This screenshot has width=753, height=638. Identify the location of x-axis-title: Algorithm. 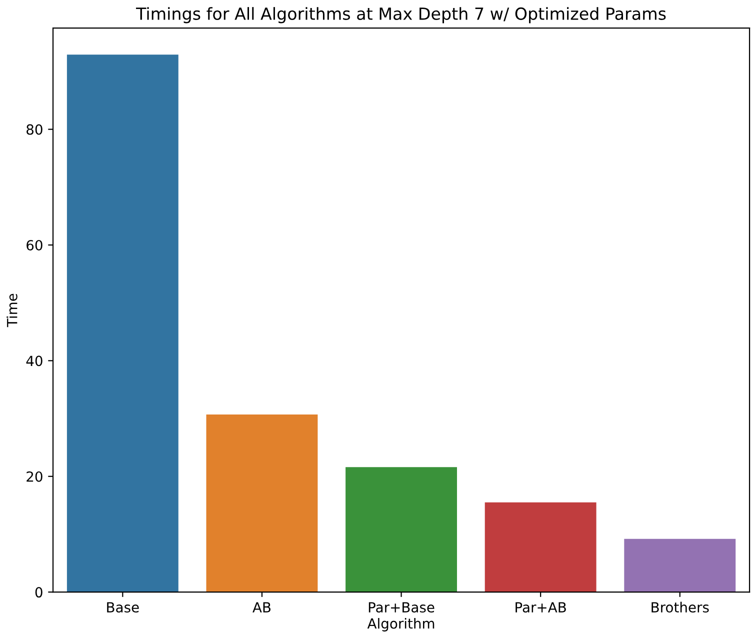
(400, 625).